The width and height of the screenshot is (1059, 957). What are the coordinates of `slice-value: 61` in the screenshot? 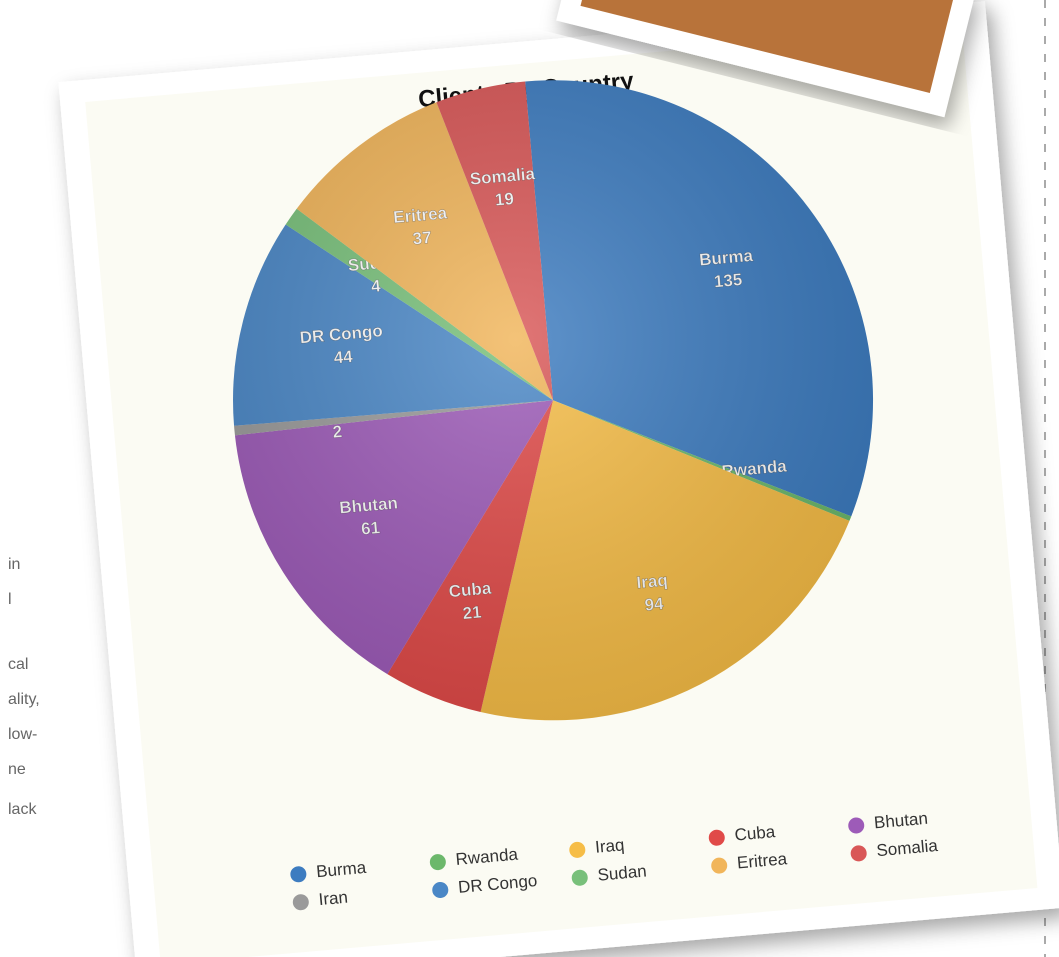 It's located at (370, 528).